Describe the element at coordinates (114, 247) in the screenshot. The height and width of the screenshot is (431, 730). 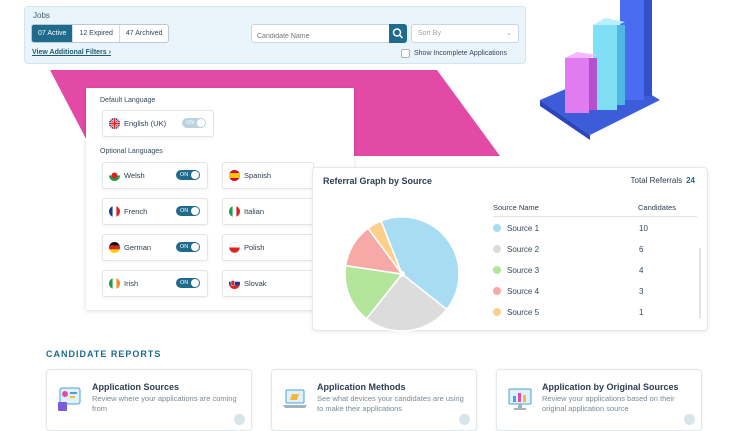
I see `germany-flag-icon` at that location.